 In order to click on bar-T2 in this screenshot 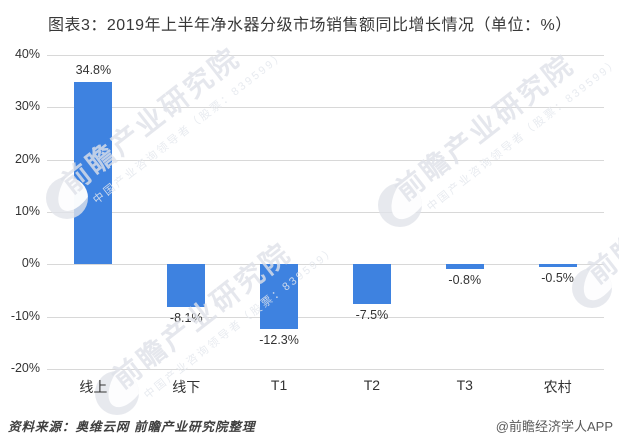, I will do `click(371, 284)`.